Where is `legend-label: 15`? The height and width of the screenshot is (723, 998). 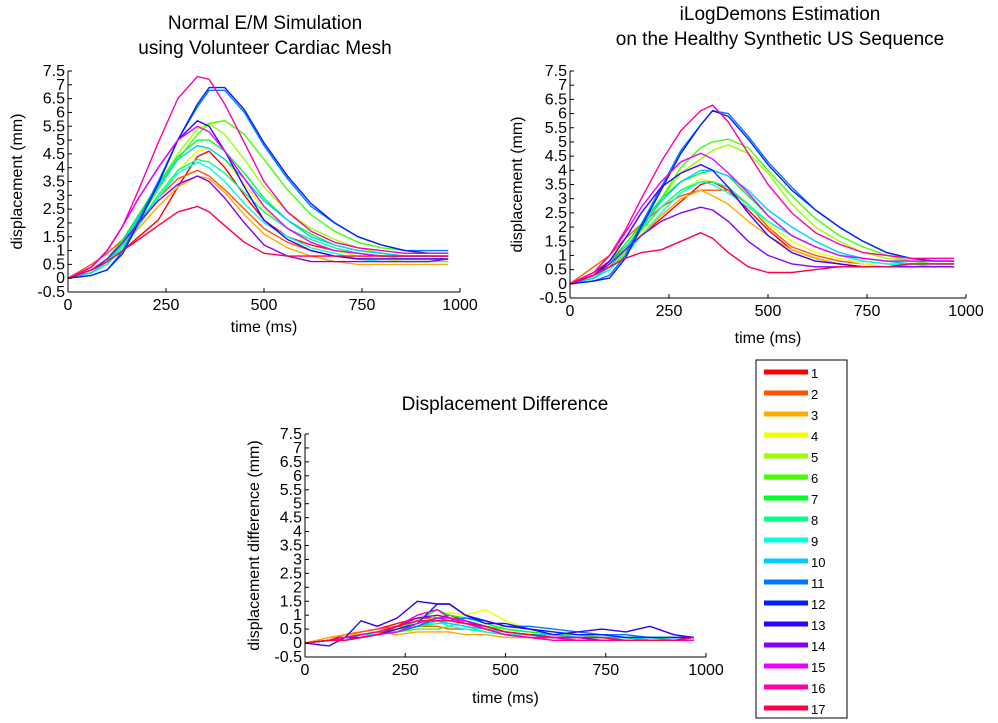
legend-label: 15 is located at coordinates (818, 667).